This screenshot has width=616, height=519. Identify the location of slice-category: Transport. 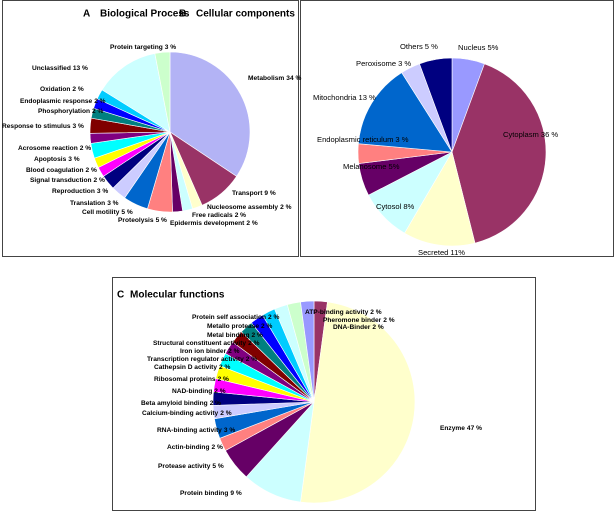
(247, 193).